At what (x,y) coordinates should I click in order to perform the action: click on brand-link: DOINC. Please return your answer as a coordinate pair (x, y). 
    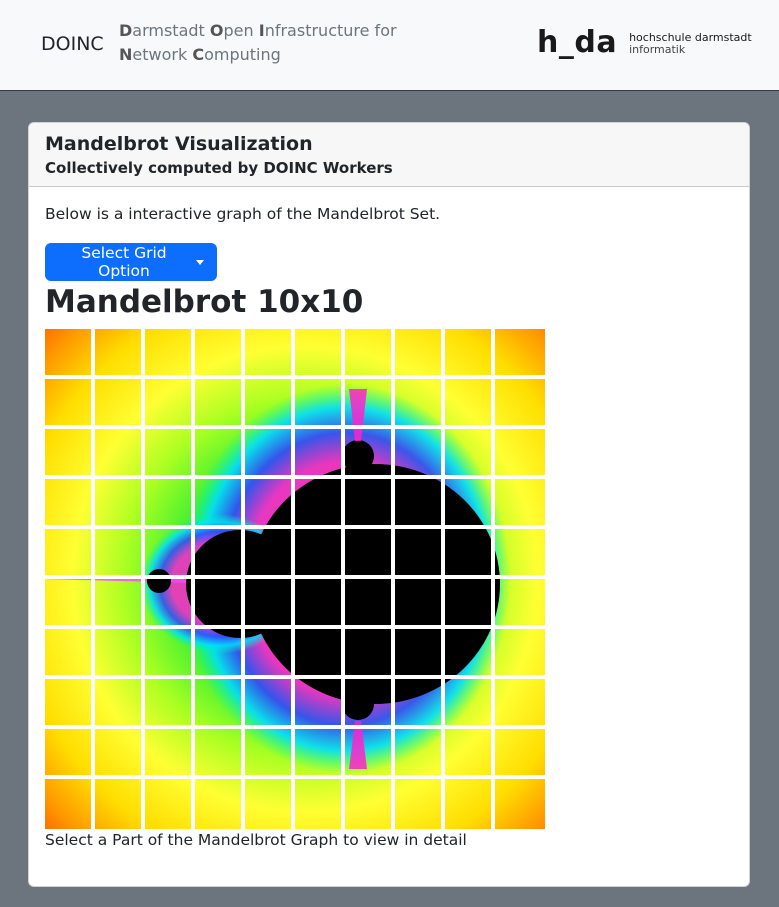
    Looking at the image, I should click on (72, 44).